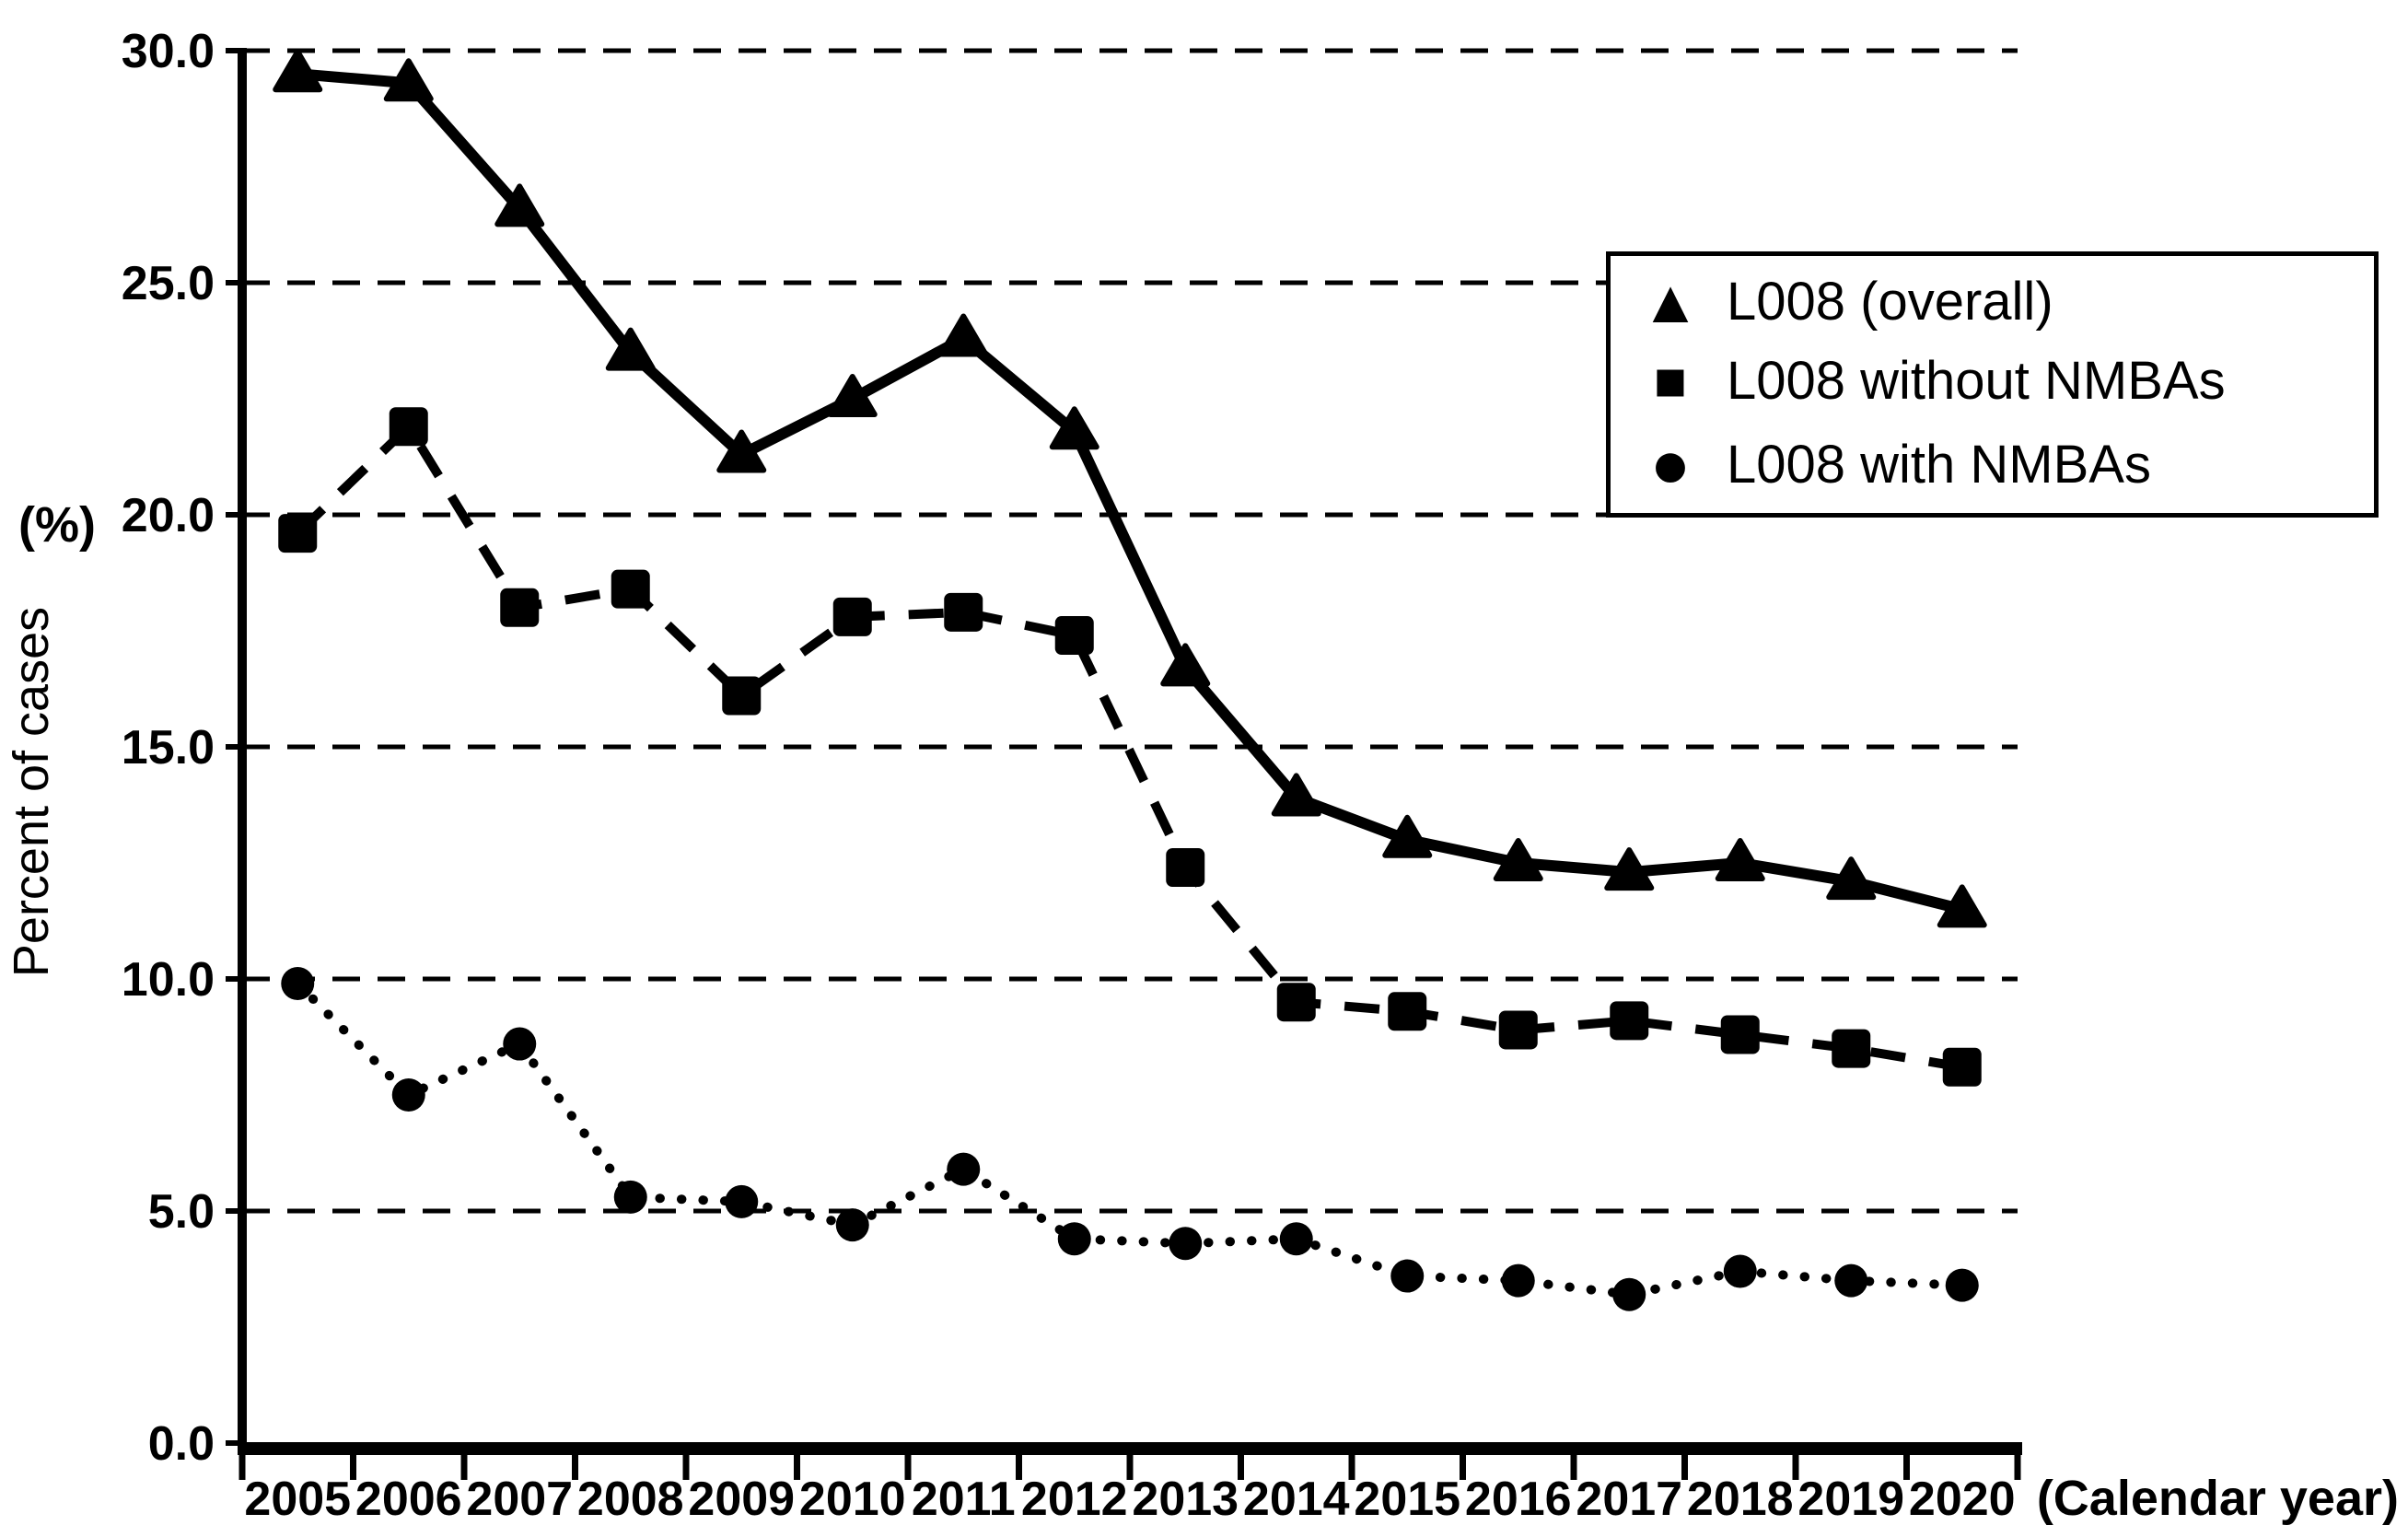  What do you see at coordinates (741, 1499) in the screenshot?
I see `x-tick-label: 2009` at bounding box center [741, 1499].